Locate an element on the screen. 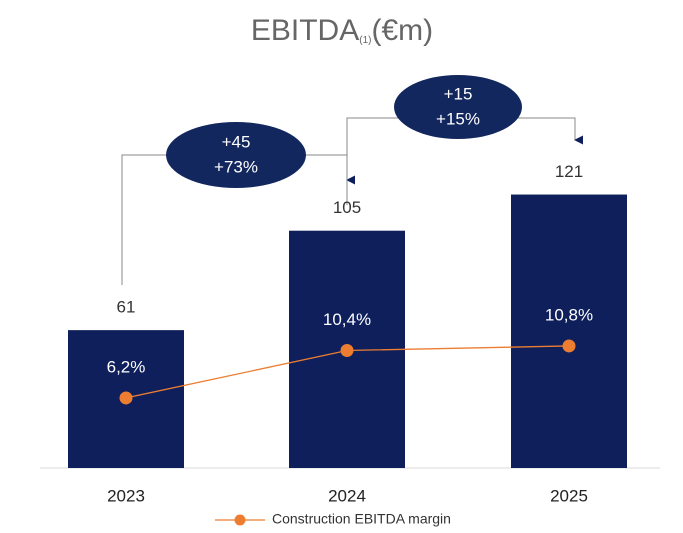 Image resolution: width=683 pixels, height=533 pixels. data-label: 61 is located at coordinates (126, 307).